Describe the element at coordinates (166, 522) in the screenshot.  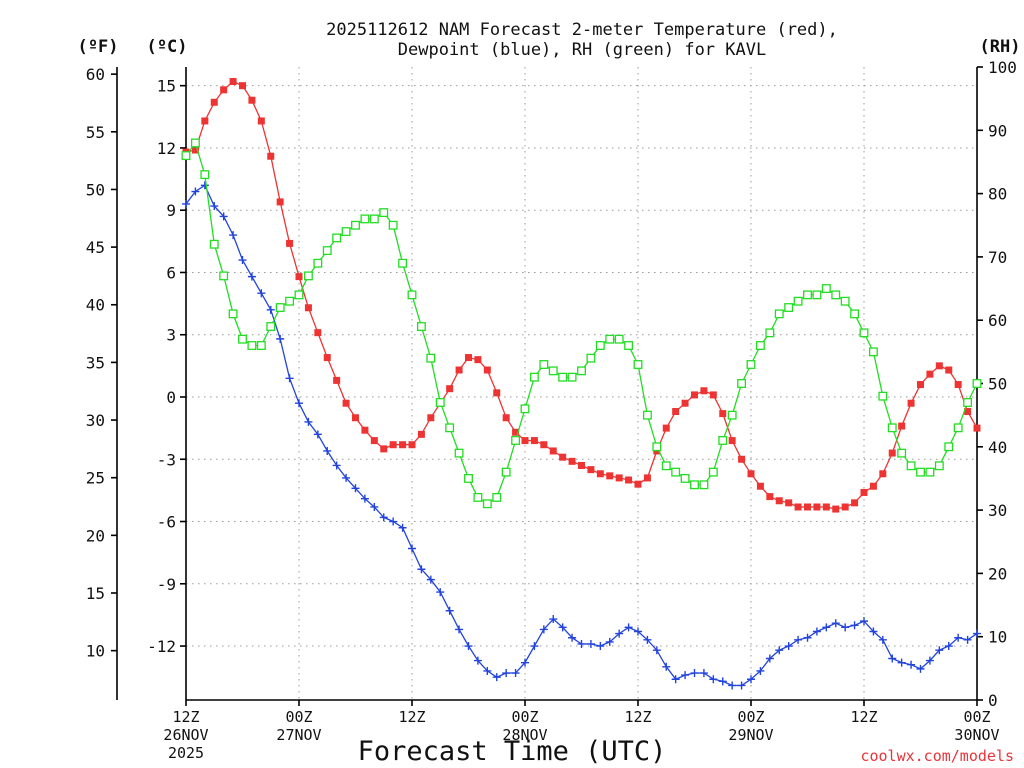
I see `celsius-tick-label: -6` at that location.